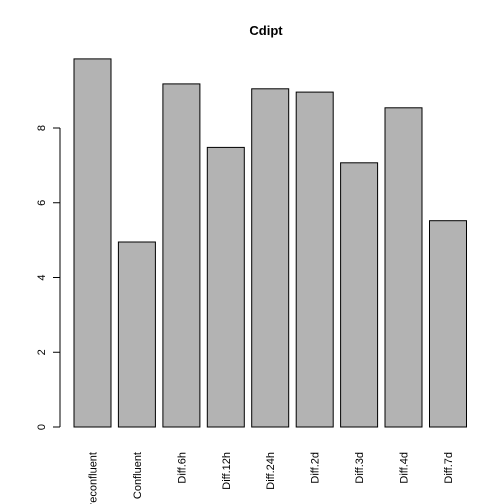 Image resolution: width=504 pixels, height=504 pixels. I want to click on x-tick-label: Diff.6h, so click(182, 468).